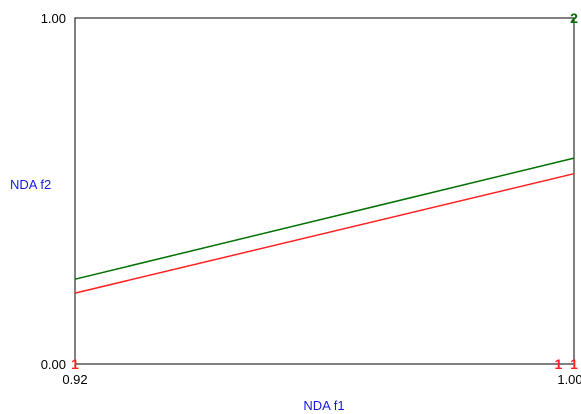  What do you see at coordinates (53, 364) in the screenshot?
I see `y-tick-label-bottom: 0.00` at bounding box center [53, 364].